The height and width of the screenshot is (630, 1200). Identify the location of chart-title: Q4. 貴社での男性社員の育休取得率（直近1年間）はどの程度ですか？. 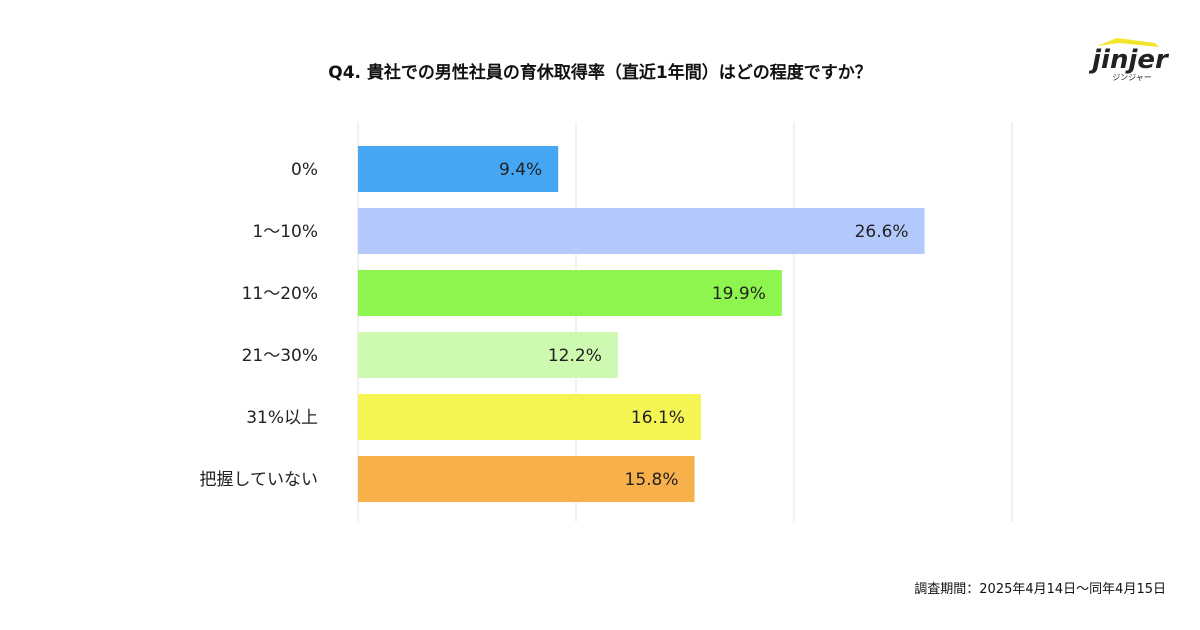
(600, 73).